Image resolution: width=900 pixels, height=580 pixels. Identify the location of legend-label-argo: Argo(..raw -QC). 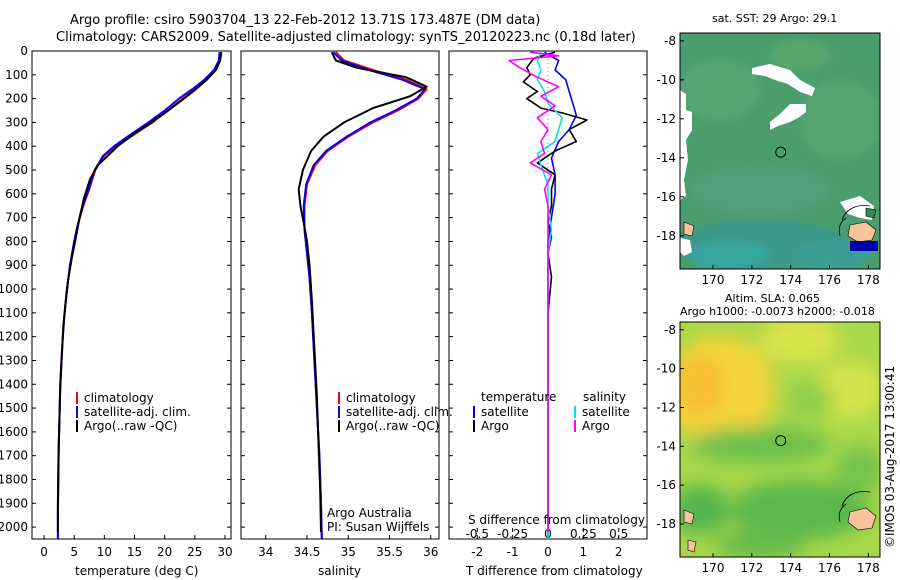
(130, 426).